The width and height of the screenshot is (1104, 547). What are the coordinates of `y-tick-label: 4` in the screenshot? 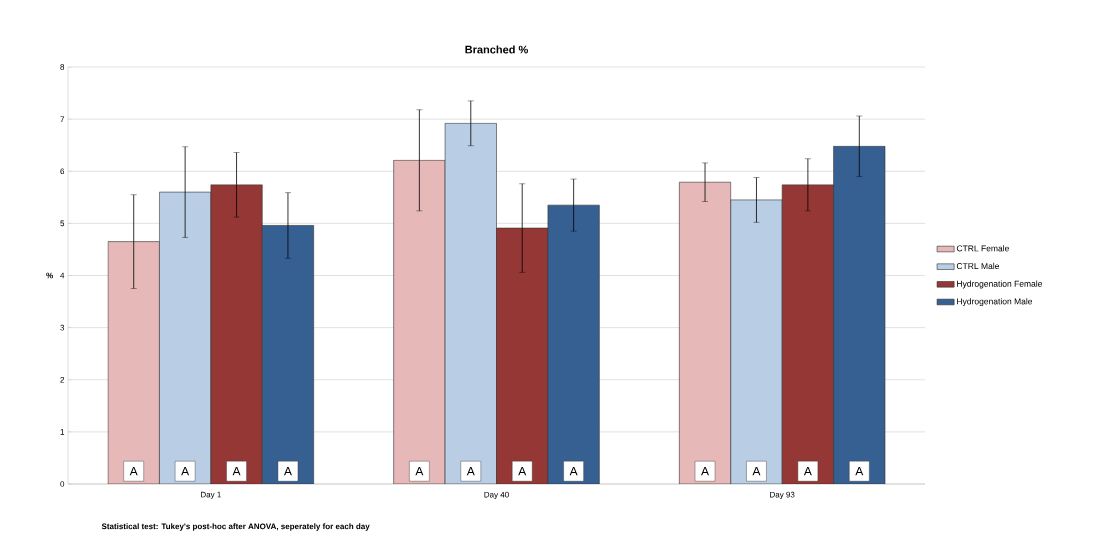 It's located at (62, 275).